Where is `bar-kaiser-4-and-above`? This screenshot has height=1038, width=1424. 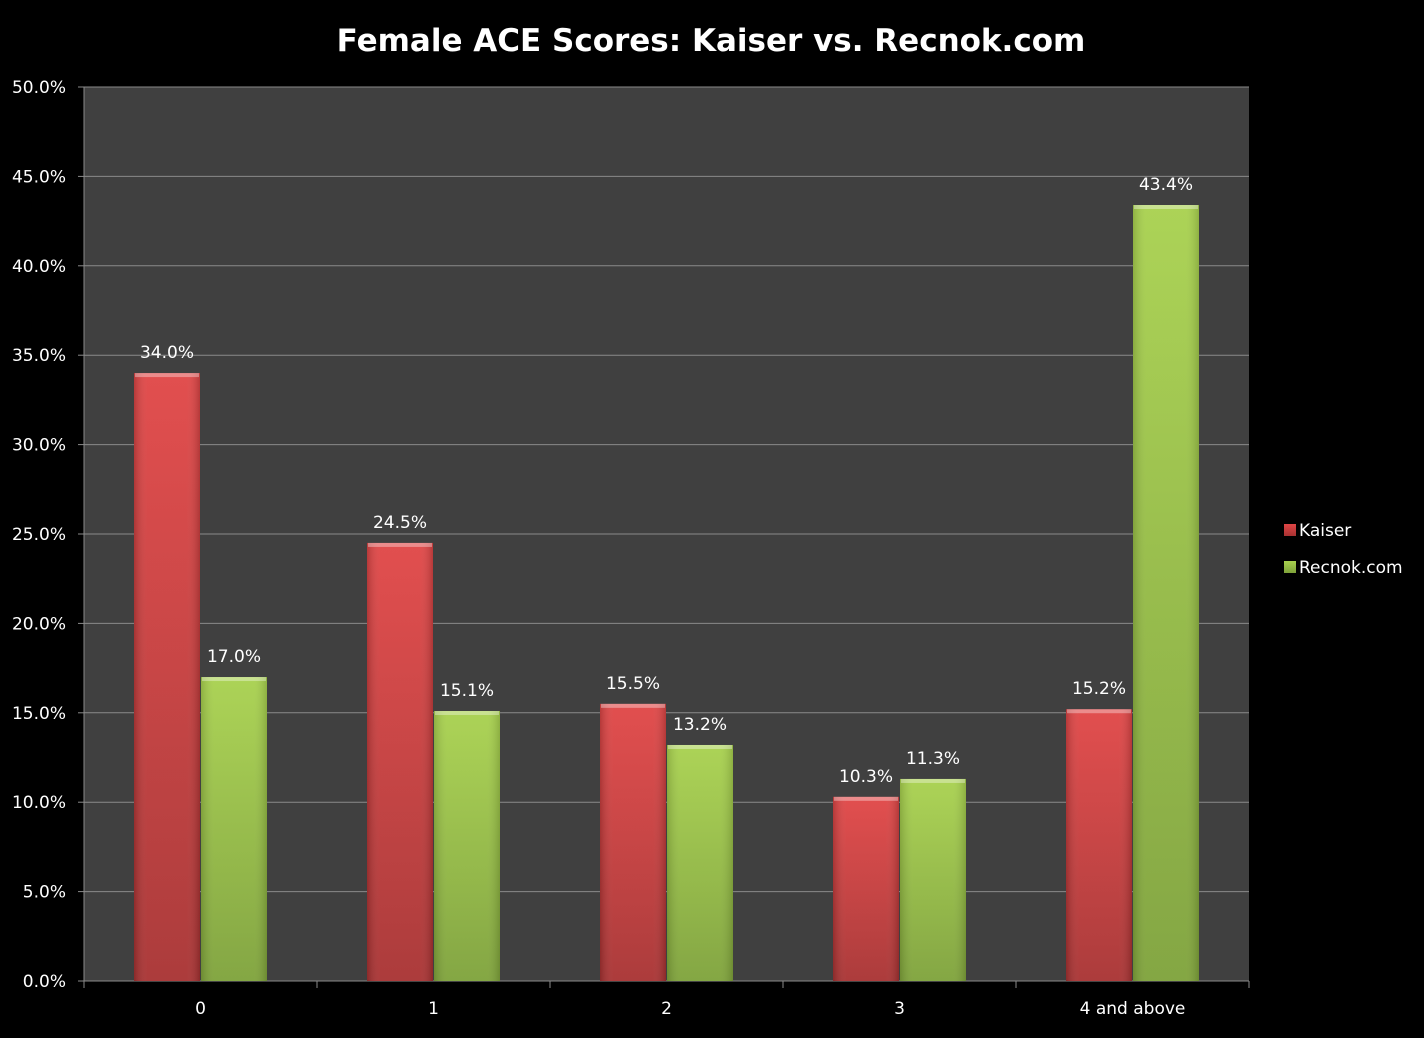
bar-kaiser-4-and-above is located at coordinates (1099, 845).